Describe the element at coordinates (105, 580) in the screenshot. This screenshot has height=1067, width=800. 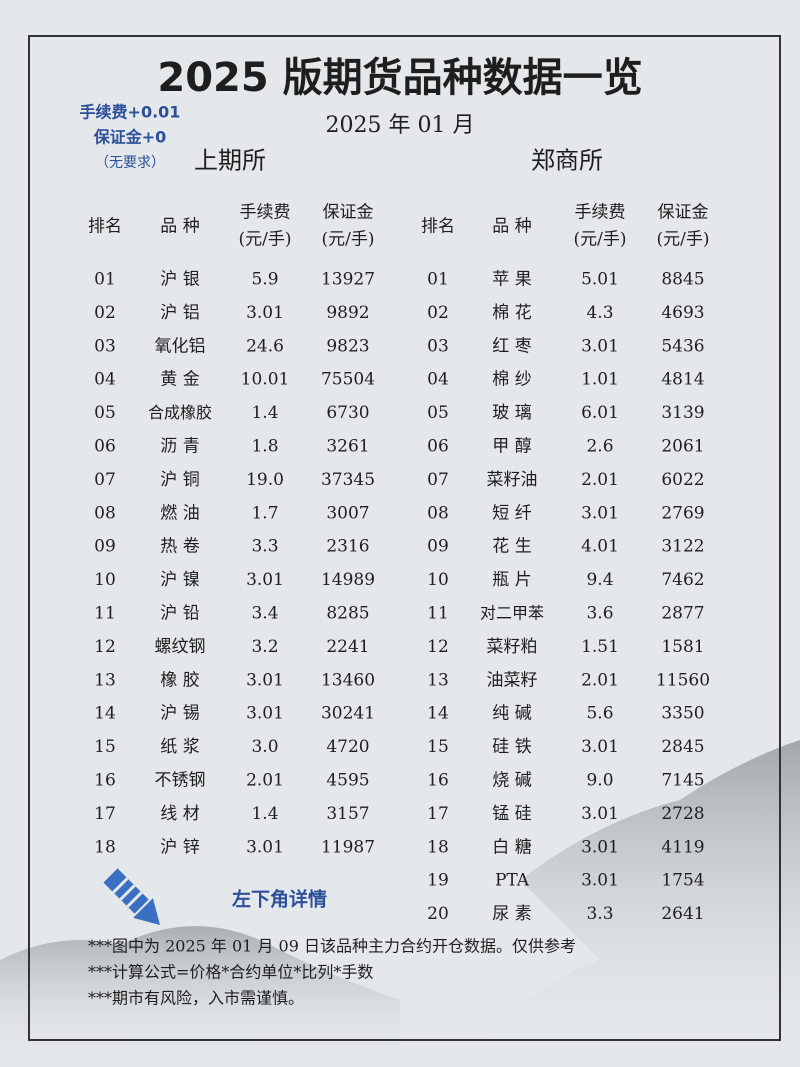
I see `table-cell: 10` at that location.